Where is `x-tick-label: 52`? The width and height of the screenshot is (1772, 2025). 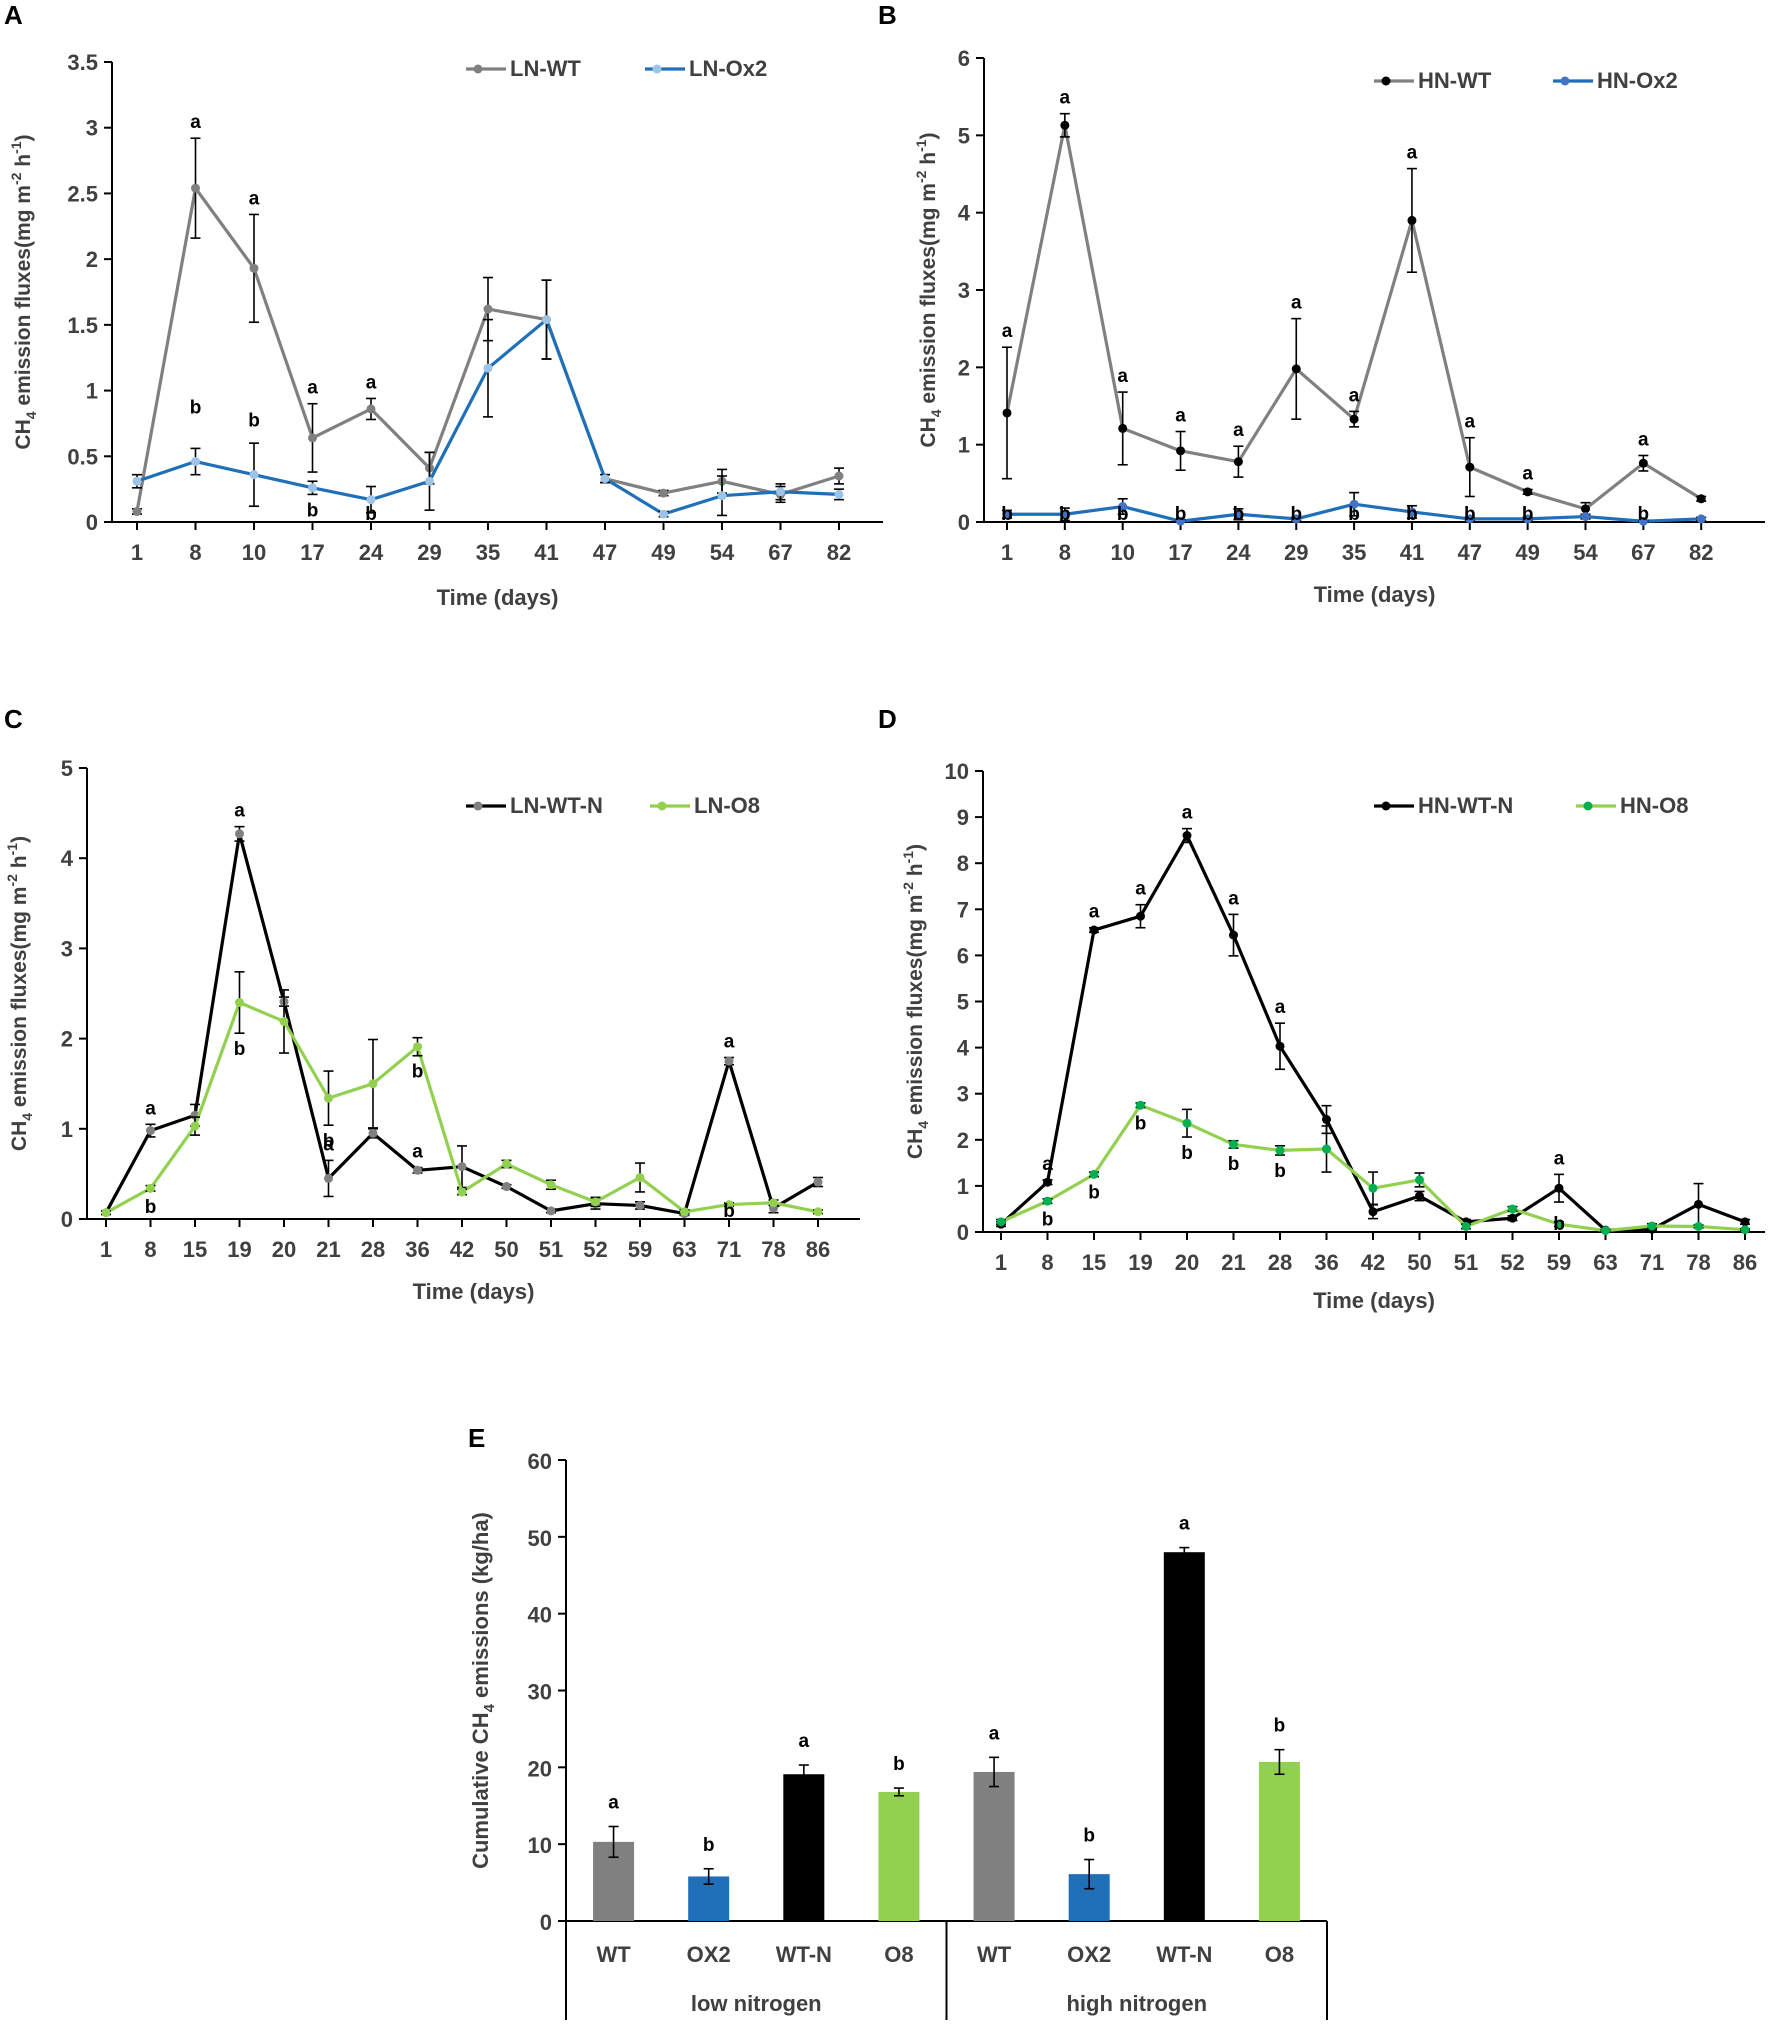 x-tick-label: 52 is located at coordinates (1512, 1262).